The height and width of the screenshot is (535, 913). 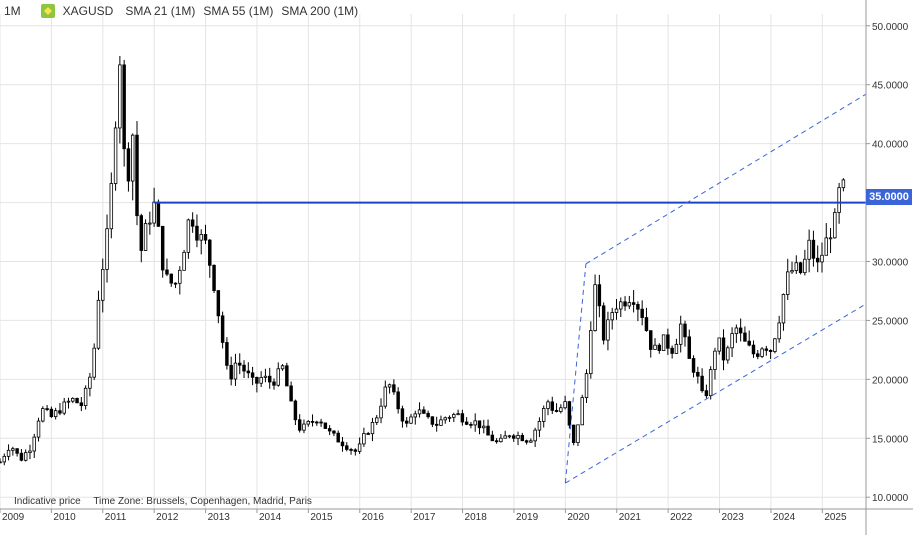 I want to click on x-tick-label: 2013, so click(x=219, y=517).